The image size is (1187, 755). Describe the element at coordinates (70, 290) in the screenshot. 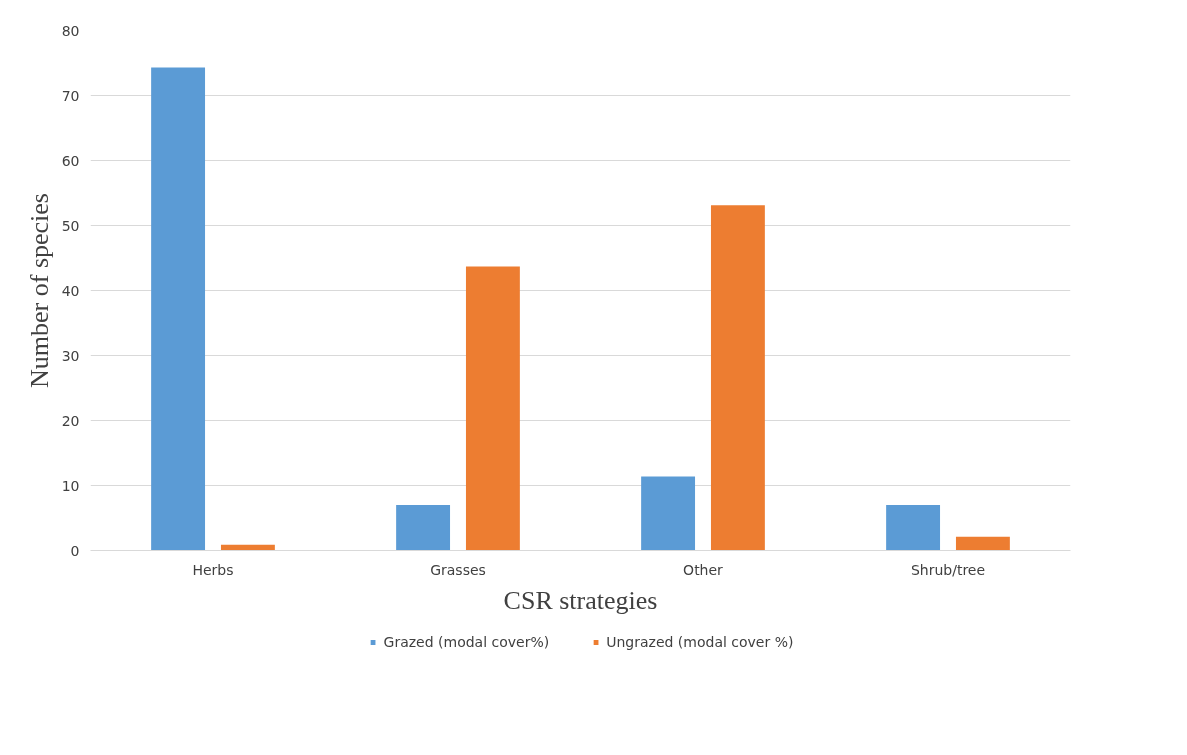

I see `y-tick-label: 40` at that location.